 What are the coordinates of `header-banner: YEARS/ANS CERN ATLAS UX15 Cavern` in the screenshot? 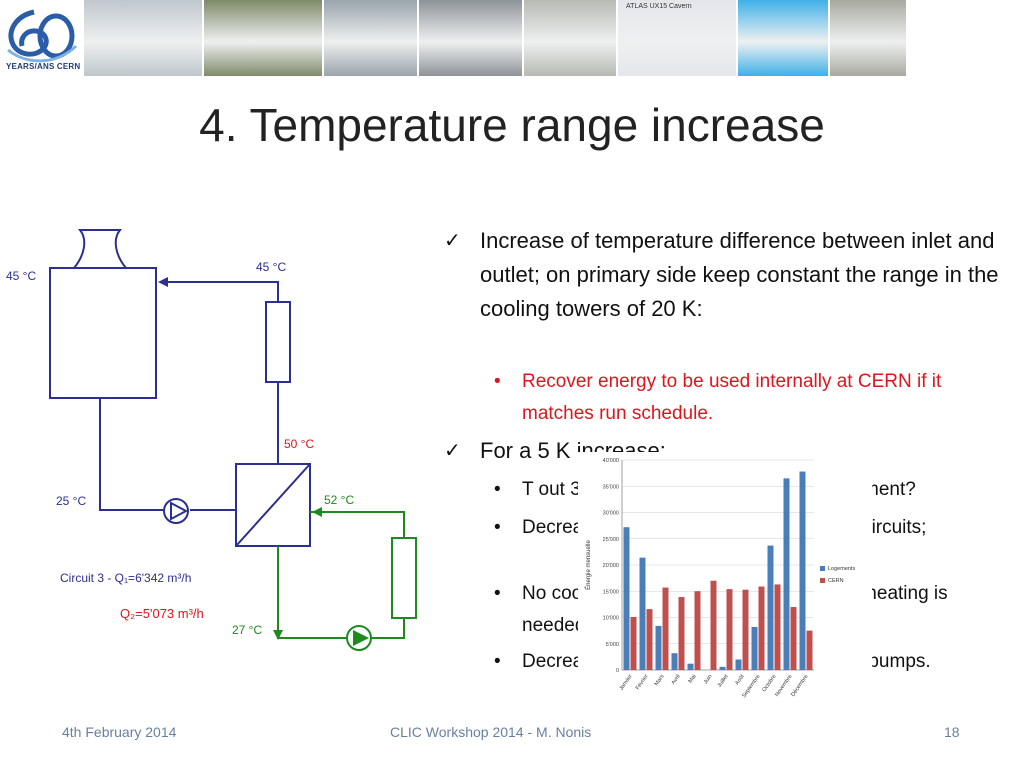 It's located at (512, 38).